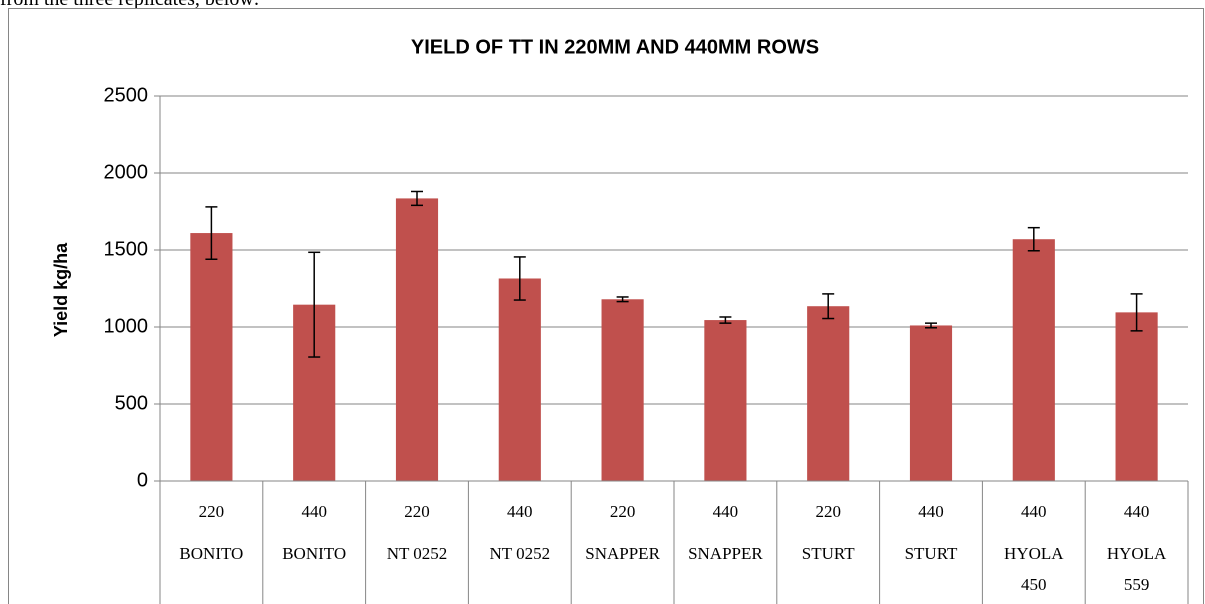 The height and width of the screenshot is (604, 1205). Describe the element at coordinates (1136, 569) in the screenshot. I see `x-group-label: HYOLA 559` at that location.